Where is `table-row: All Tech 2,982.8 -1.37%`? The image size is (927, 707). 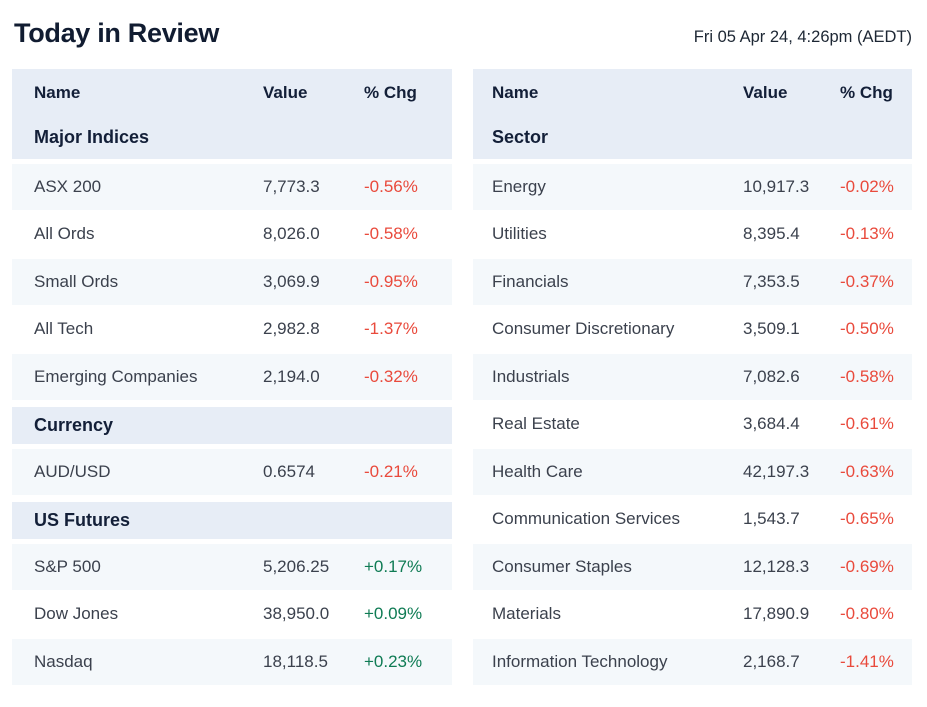 table-row: All Tech 2,982.8 -1.37% is located at coordinates (232, 330).